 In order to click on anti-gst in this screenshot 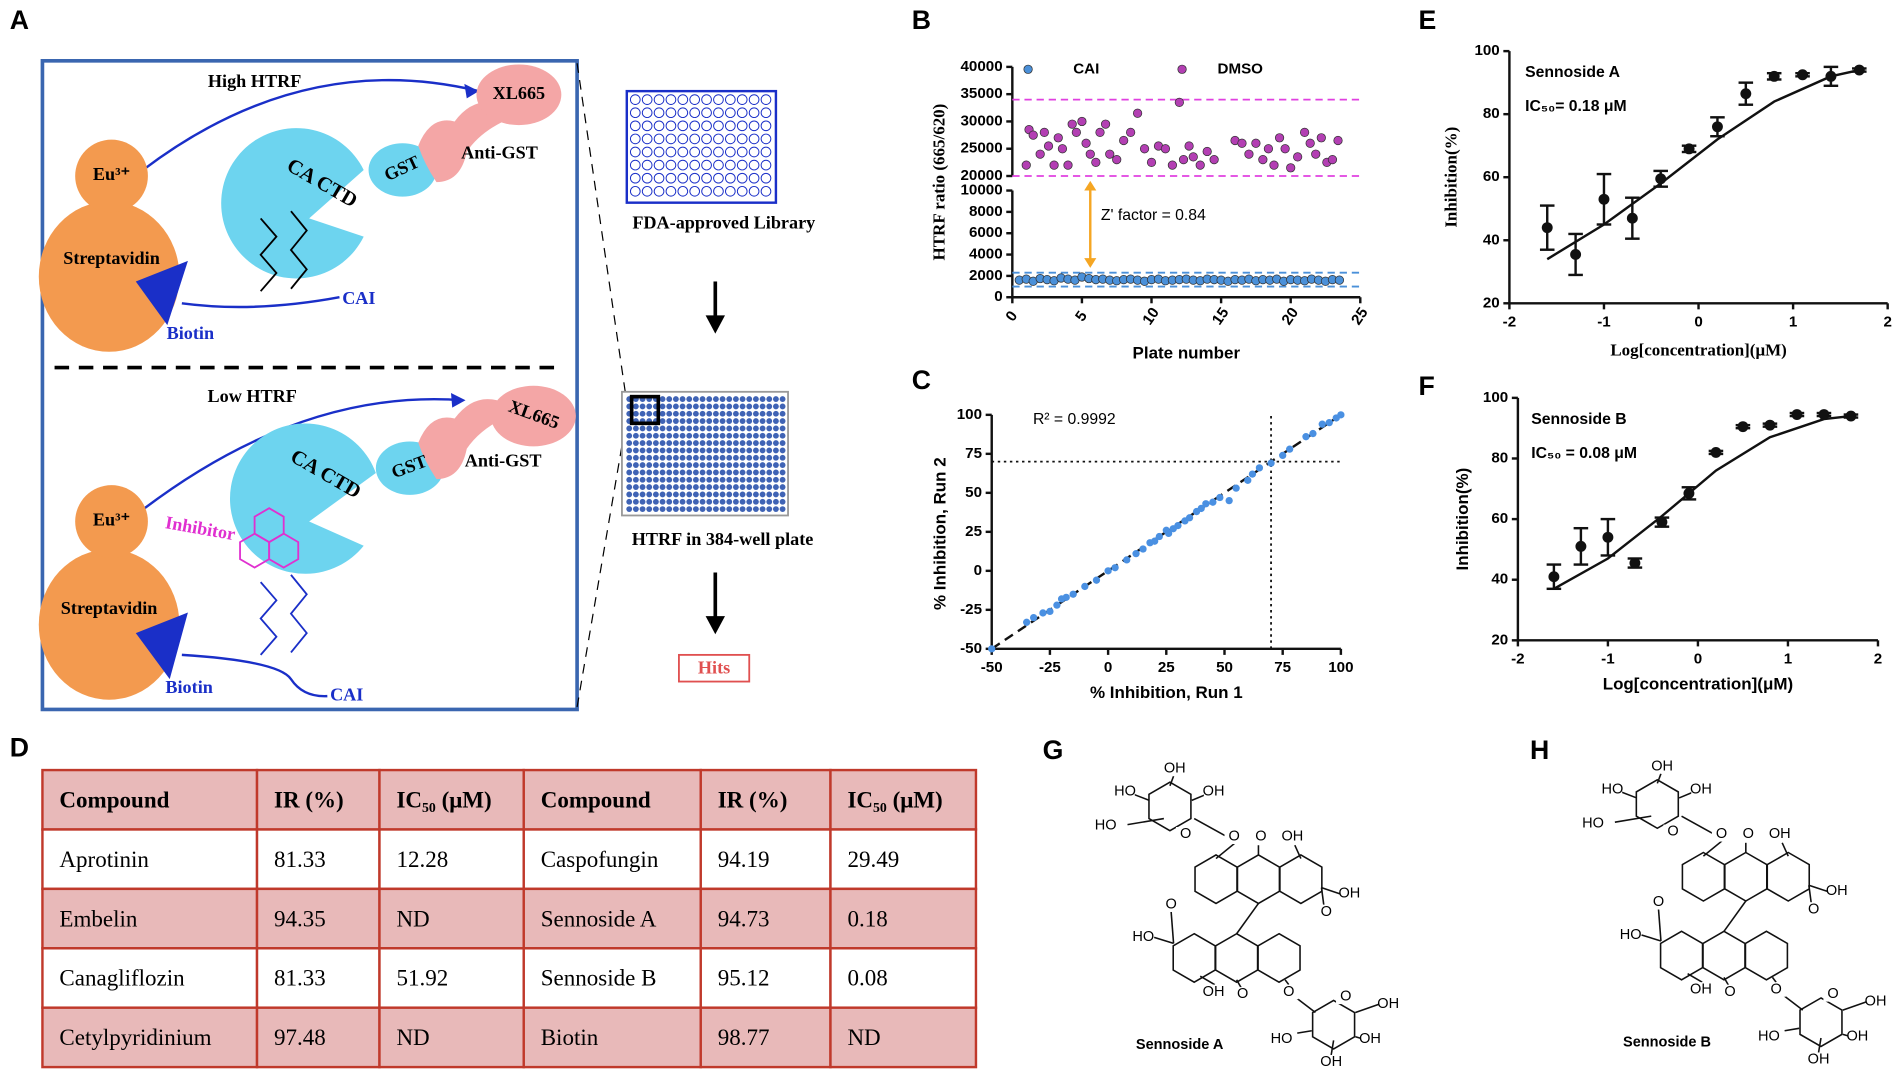, I will do `click(461, 142)`.